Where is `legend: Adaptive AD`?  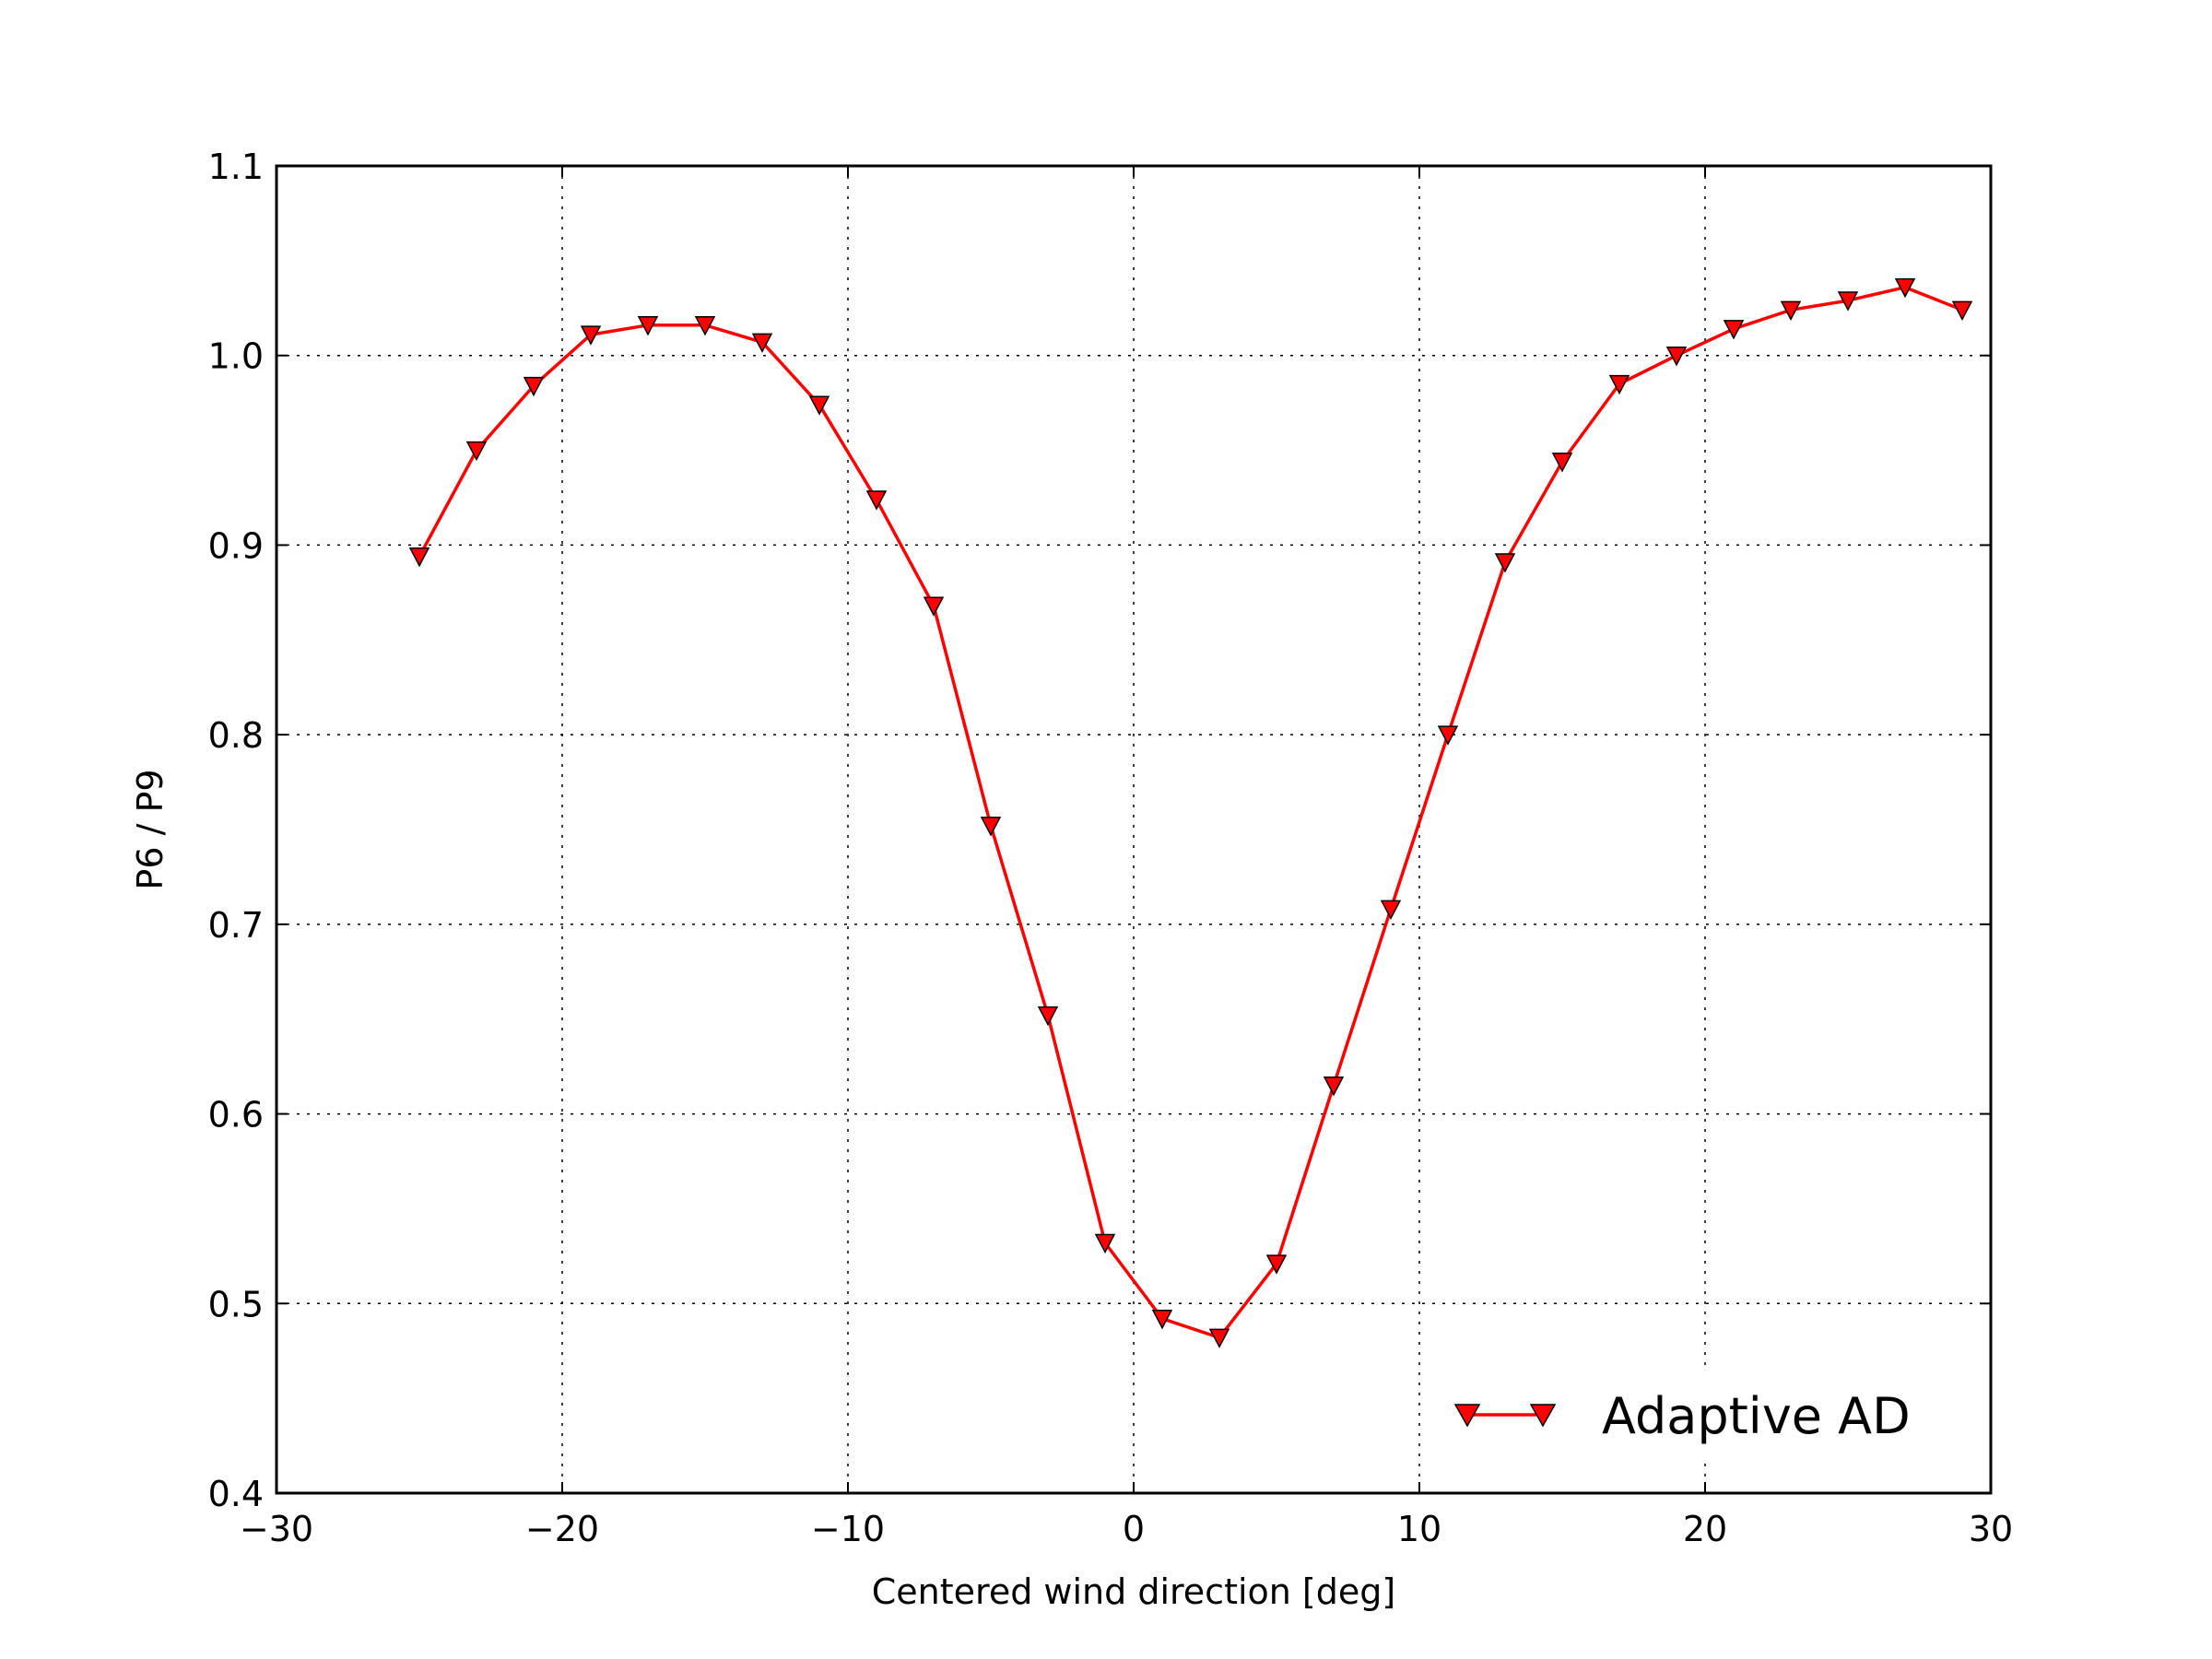 legend: Adaptive AD is located at coordinates (1702, 1415).